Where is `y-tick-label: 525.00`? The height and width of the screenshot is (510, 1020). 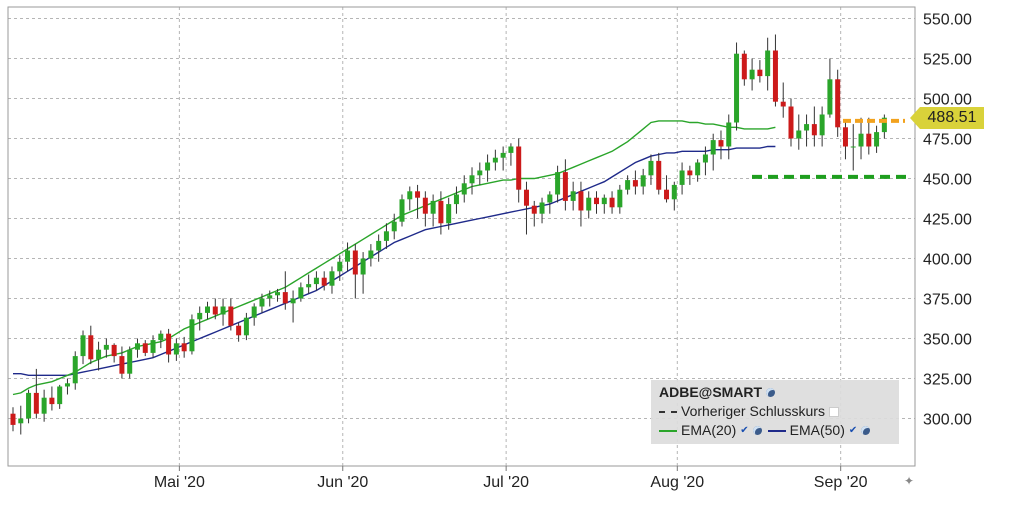
y-tick-label: 525.00 is located at coordinates (947, 60).